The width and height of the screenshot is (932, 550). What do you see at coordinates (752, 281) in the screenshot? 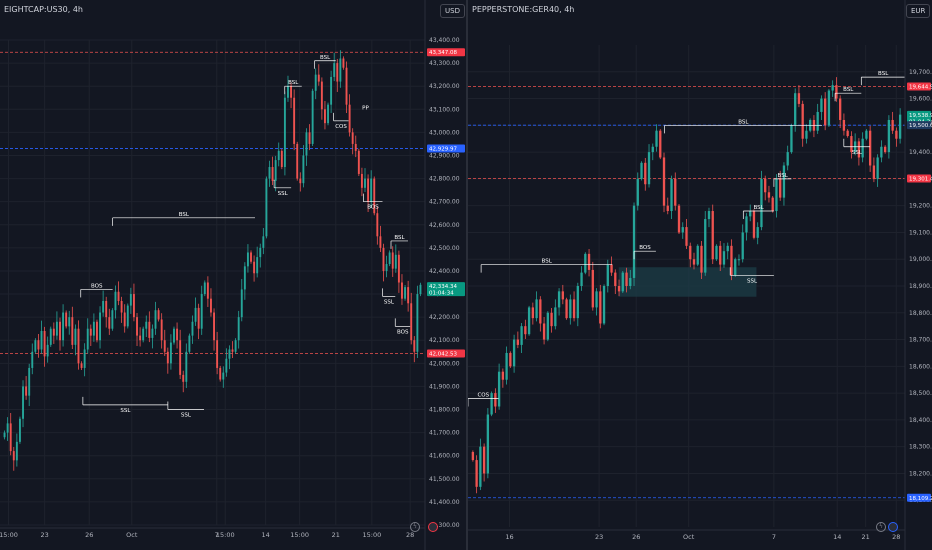
I see `ger40-annotation-ssl: SSL` at bounding box center [752, 281].